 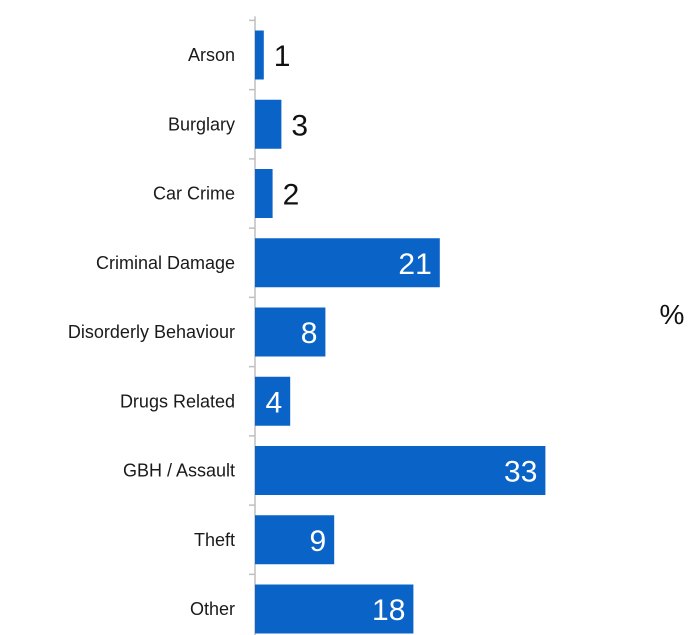 I want to click on category-label: GBH / Assault, so click(x=179, y=471).